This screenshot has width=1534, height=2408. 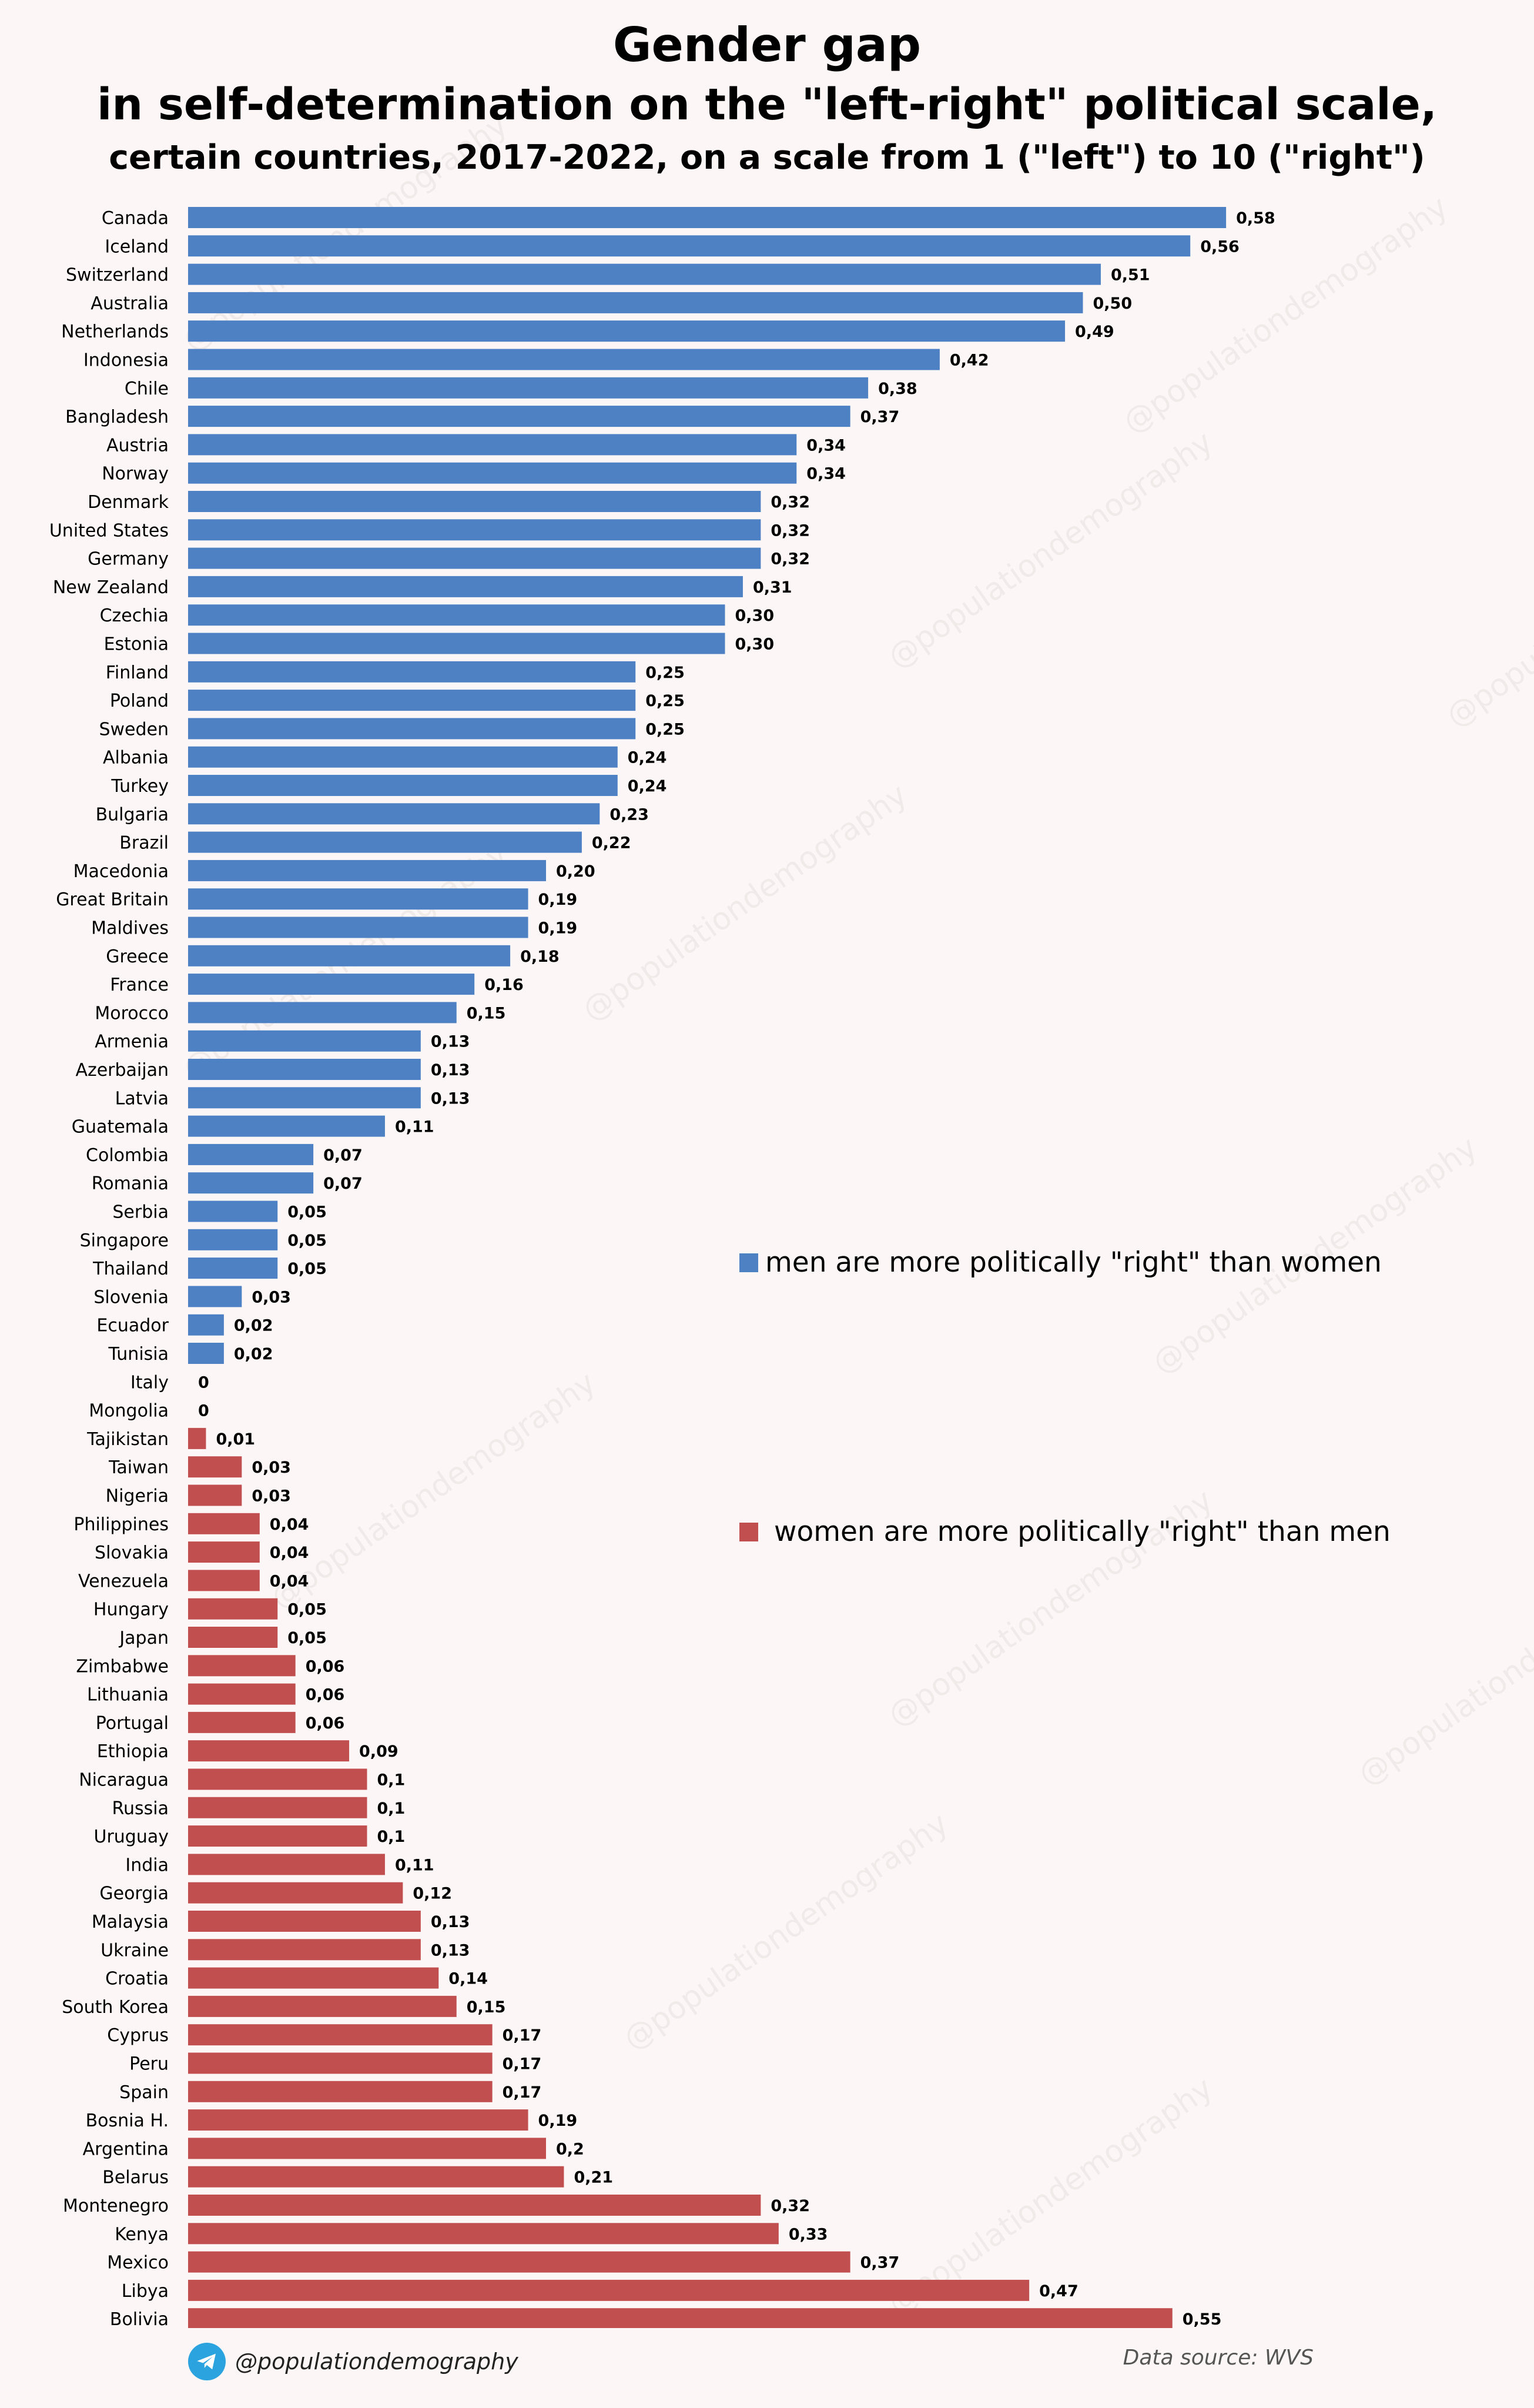 I want to click on value-label: 0,50, so click(x=1113, y=304).